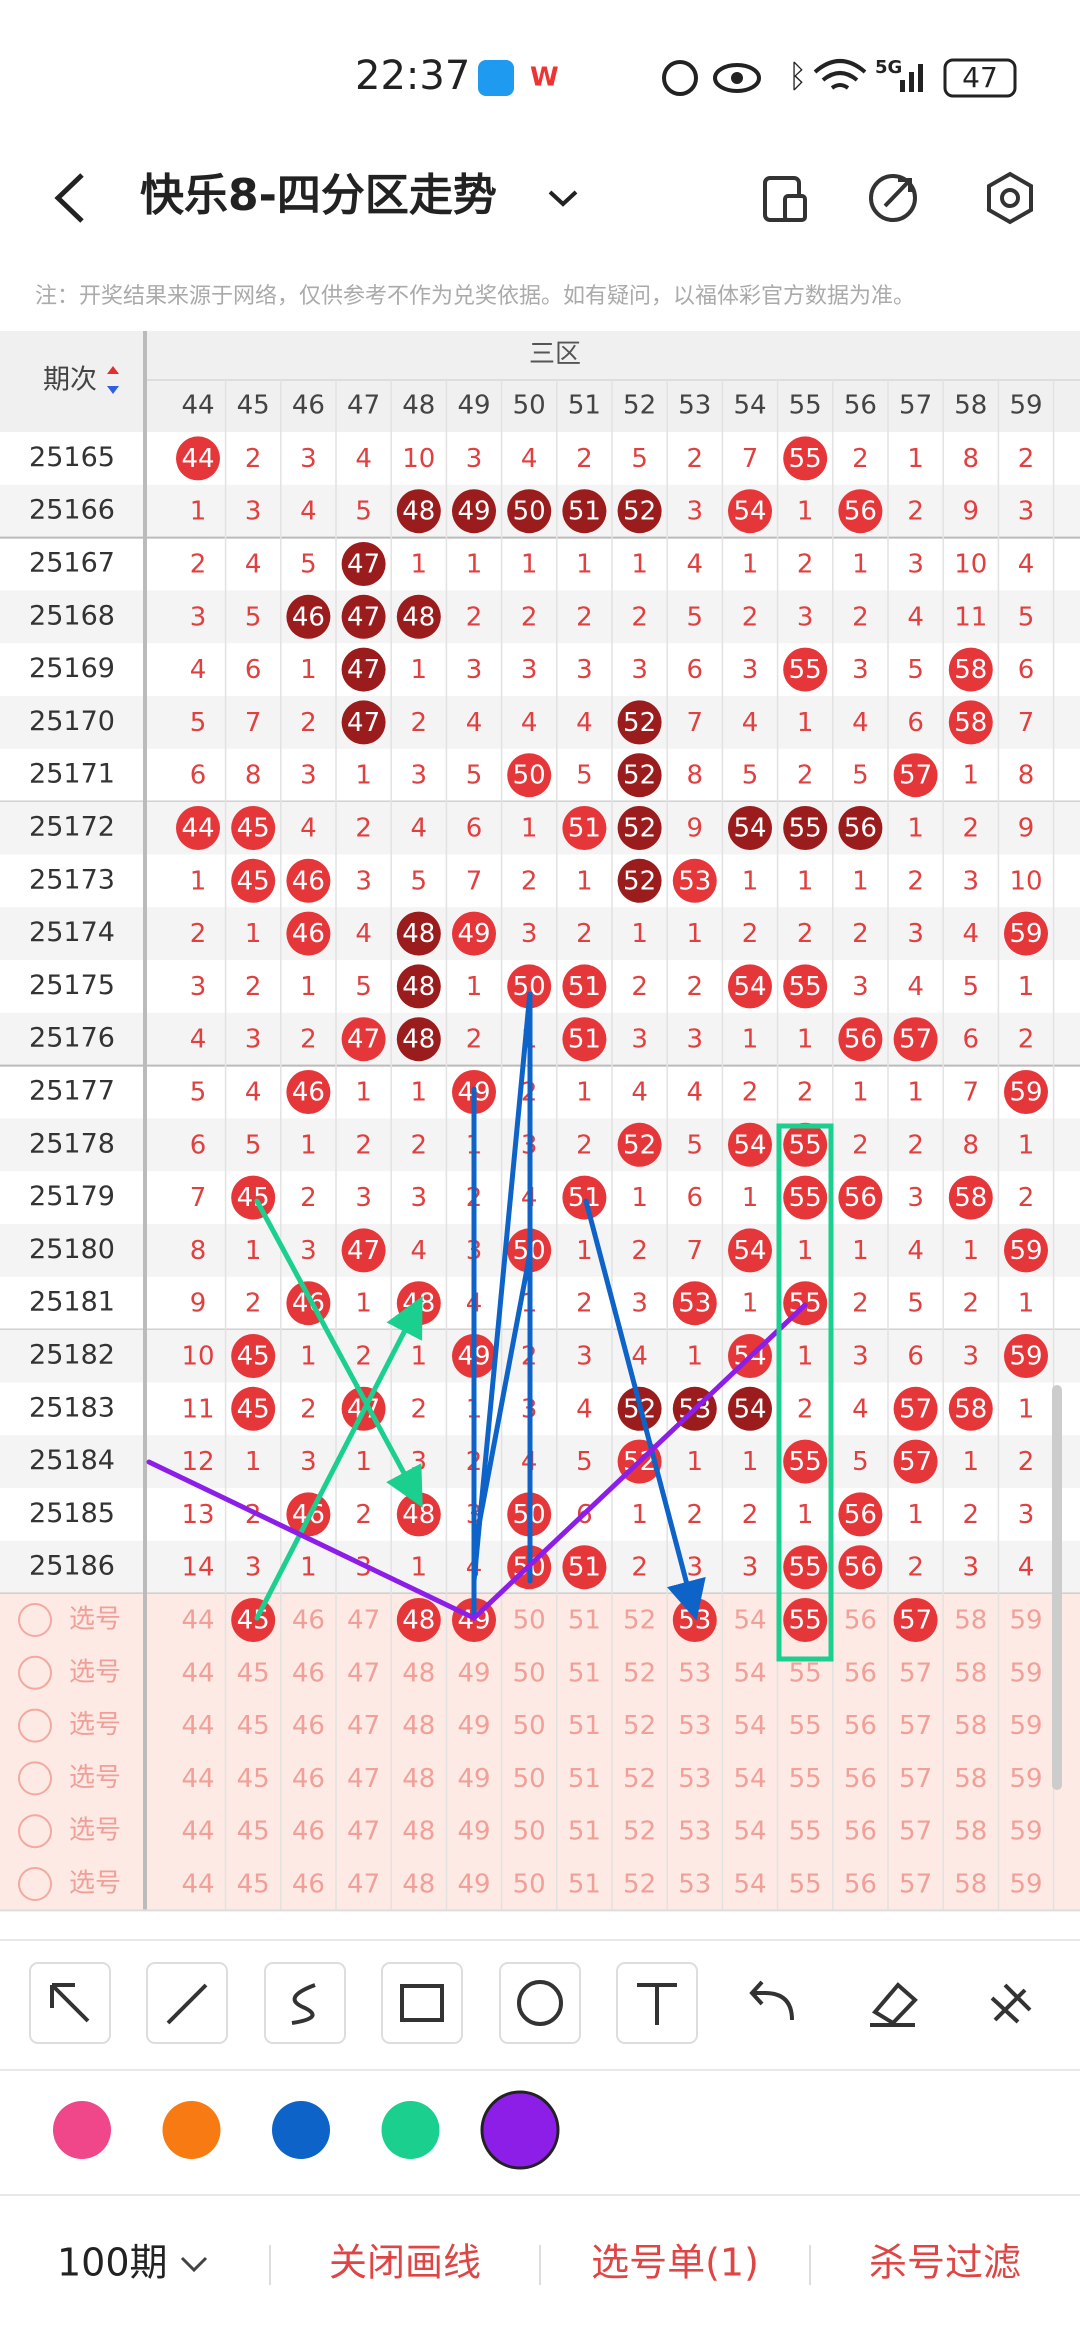  What do you see at coordinates (112, 2263) in the screenshot?
I see `period-select: 100期` at bounding box center [112, 2263].